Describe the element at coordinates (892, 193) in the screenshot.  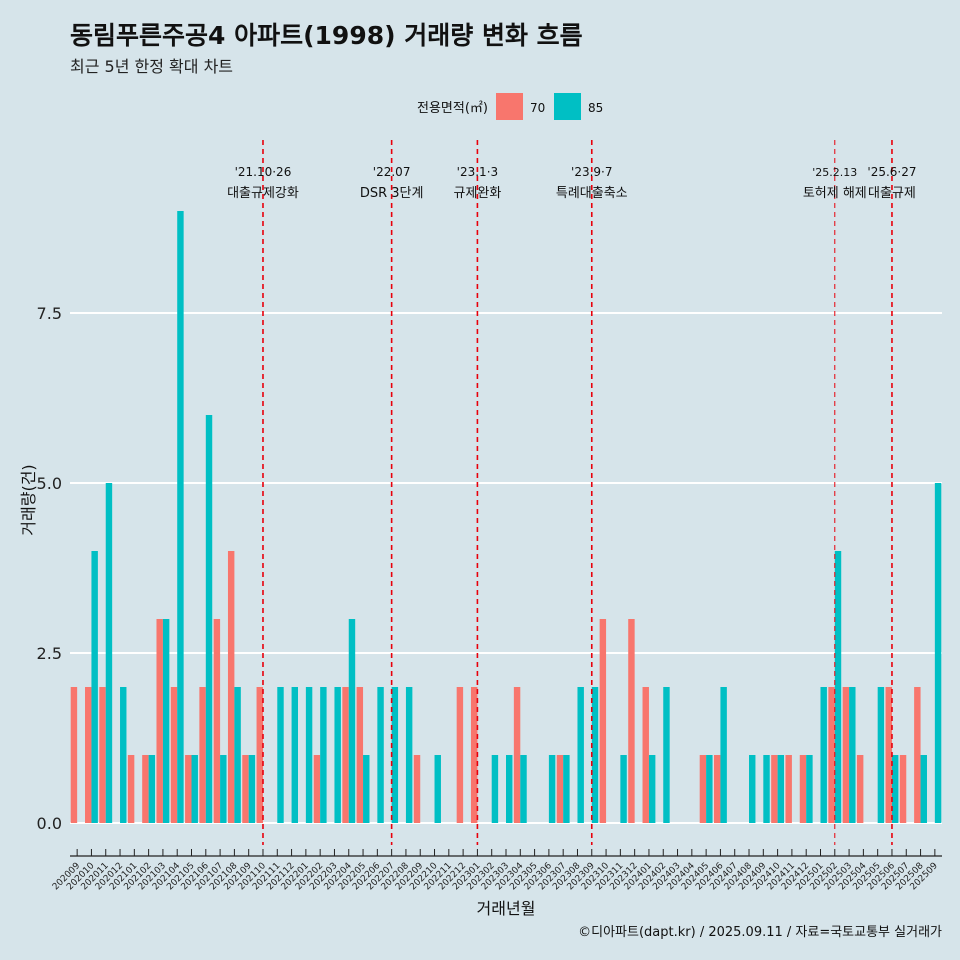
I see `event-label-5: 대출규제` at that location.